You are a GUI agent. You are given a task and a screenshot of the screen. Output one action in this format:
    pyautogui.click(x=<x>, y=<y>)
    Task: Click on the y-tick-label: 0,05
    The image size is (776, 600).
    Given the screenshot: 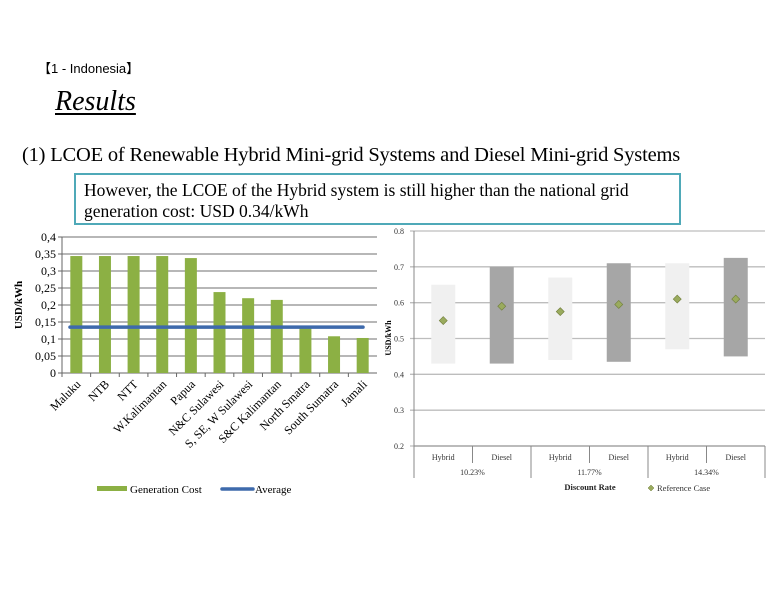 What is the action you would take?
    pyautogui.click(x=45, y=356)
    